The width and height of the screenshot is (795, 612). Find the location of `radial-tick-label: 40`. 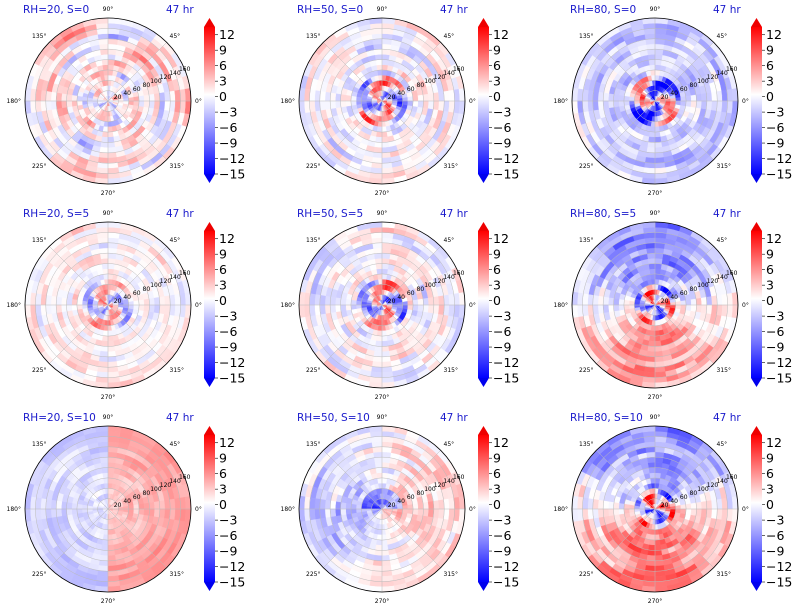

radial-tick-label: 40 is located at coordinates (127, 501).